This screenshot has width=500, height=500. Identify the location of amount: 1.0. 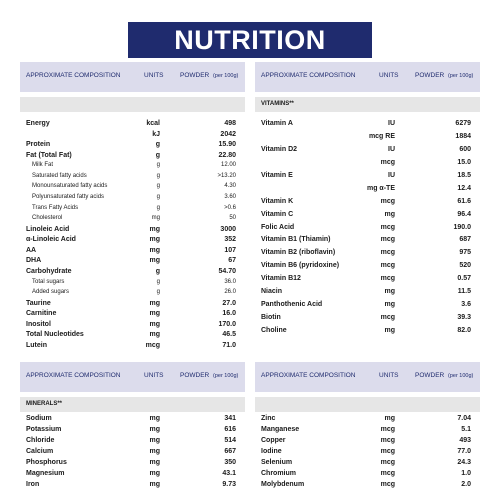
(466, 473).